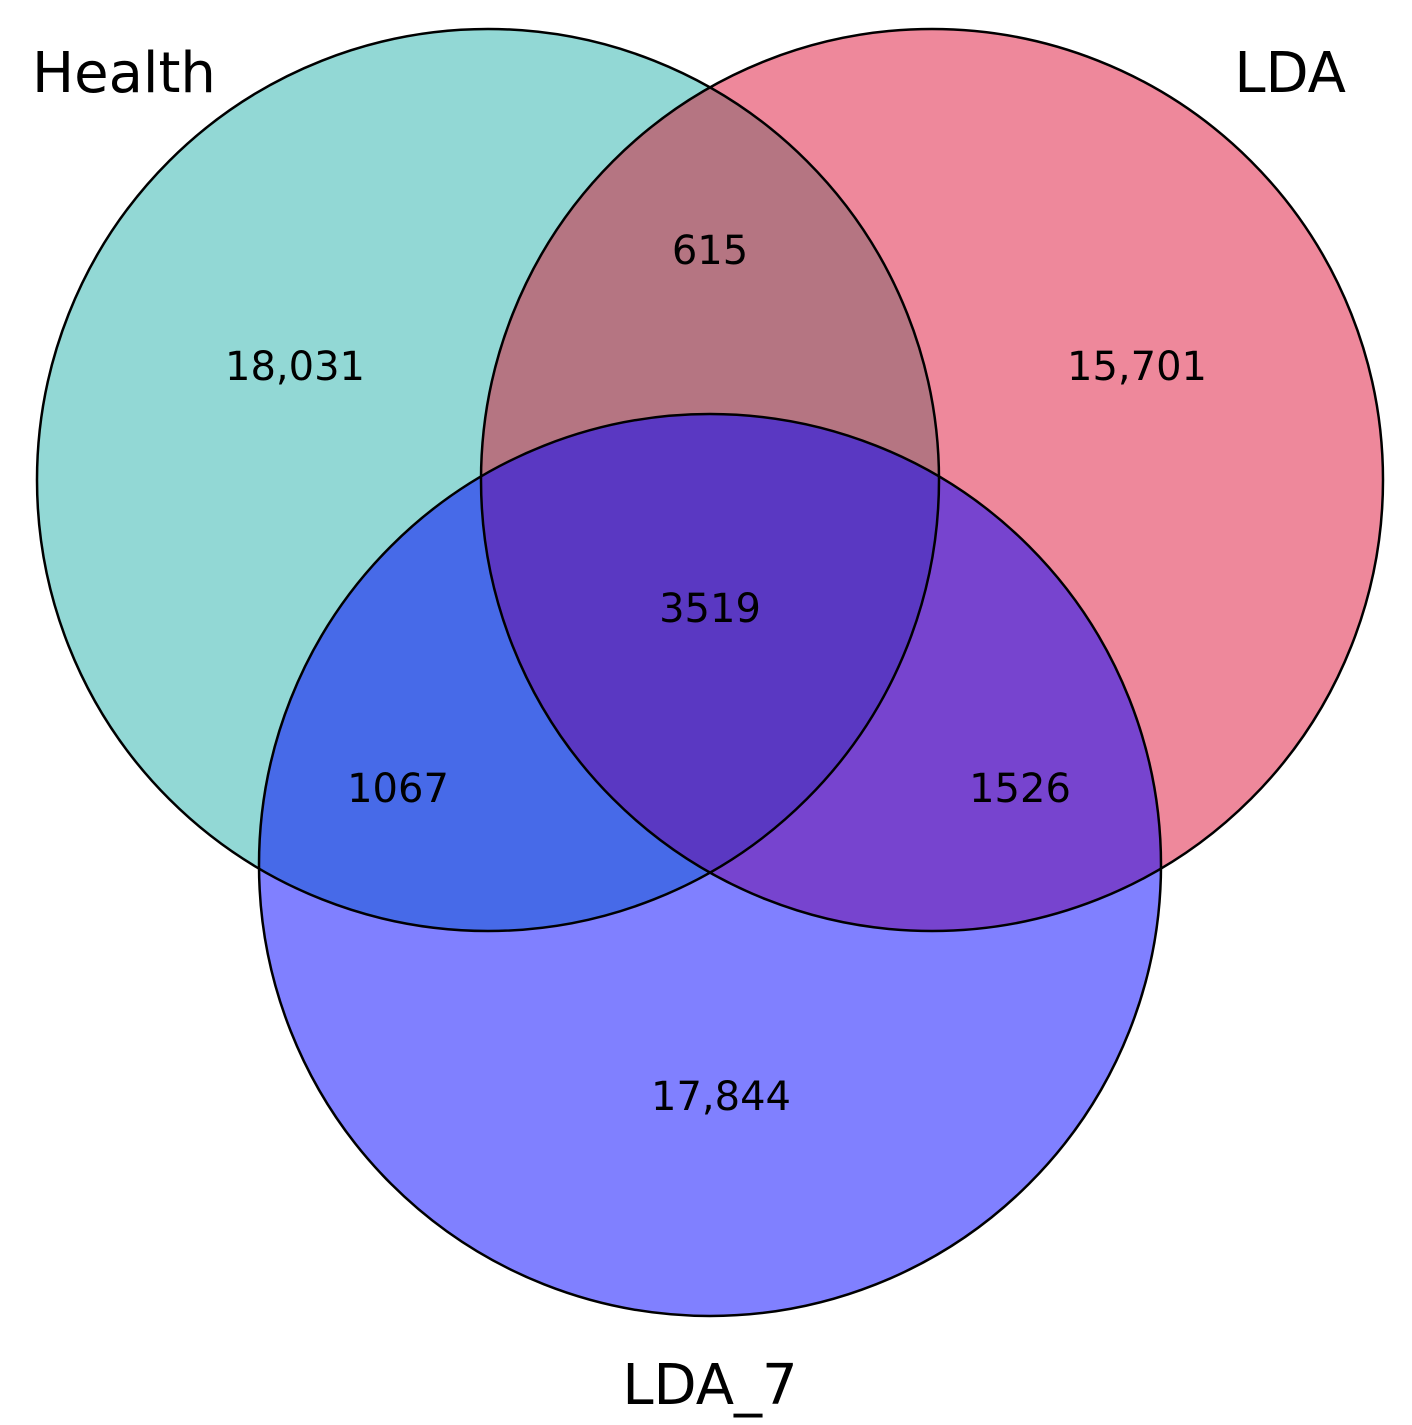 This screenshot has height=1425, width=1412. I want to click on count-lda-only: 15,701, so click(1137, 367).